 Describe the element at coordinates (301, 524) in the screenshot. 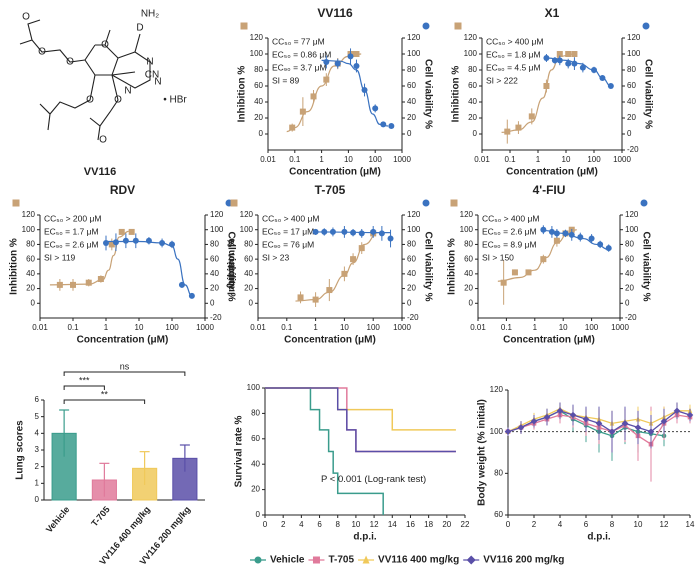

I see `x-tick-label: 4` at that location.